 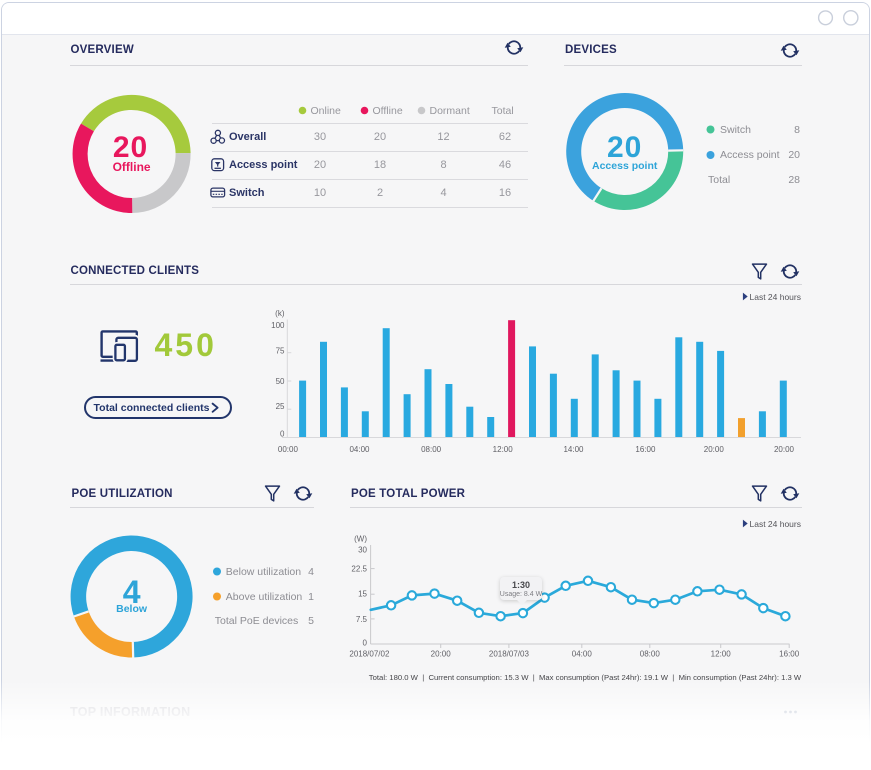 I want to click on svg-text: 14:00, so click(x=573, y=449).